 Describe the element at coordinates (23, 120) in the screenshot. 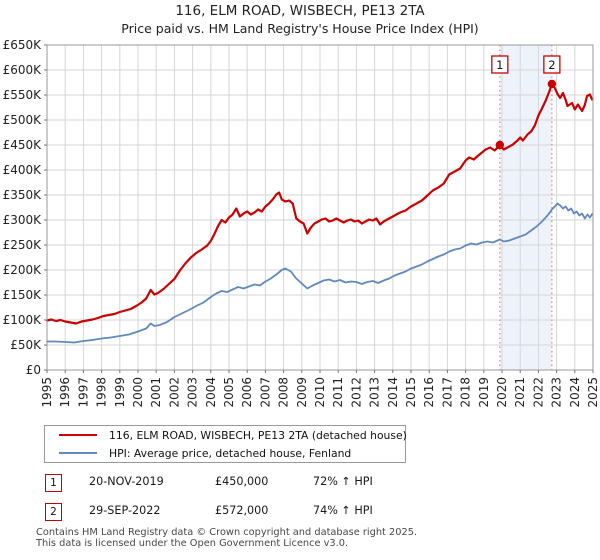

I see `y-axis-label: £500K` at that location.